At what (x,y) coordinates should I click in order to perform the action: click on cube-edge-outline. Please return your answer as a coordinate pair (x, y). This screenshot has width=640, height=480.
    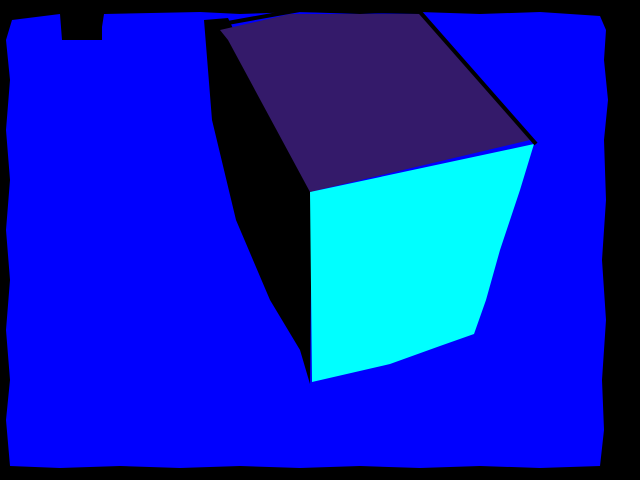
    Looking at the image, I should click on (379, 76).